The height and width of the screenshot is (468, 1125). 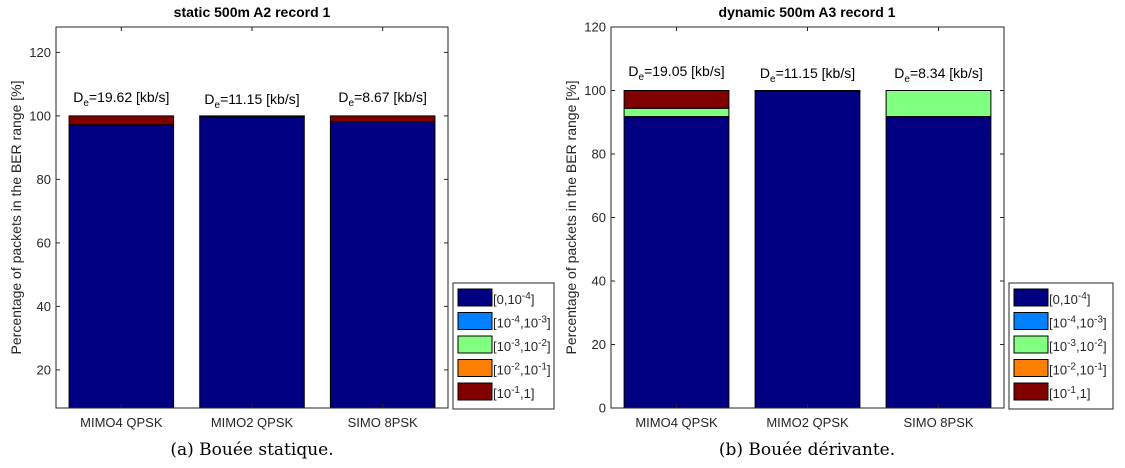 What do you see at coordinates (251, 450) in the screenshot?
I see `figure-caption: (a) Bouée statique.` at bounding box center [251, 450].